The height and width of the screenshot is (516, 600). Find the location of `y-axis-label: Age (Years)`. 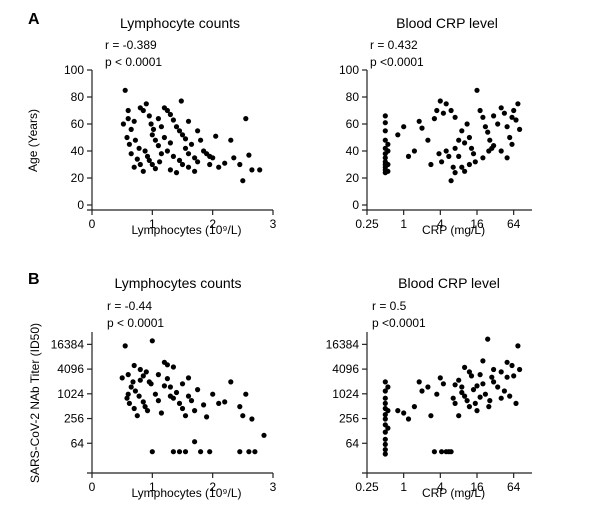

y-axis-label: Age (Years) is located at coordinates (33, 140).